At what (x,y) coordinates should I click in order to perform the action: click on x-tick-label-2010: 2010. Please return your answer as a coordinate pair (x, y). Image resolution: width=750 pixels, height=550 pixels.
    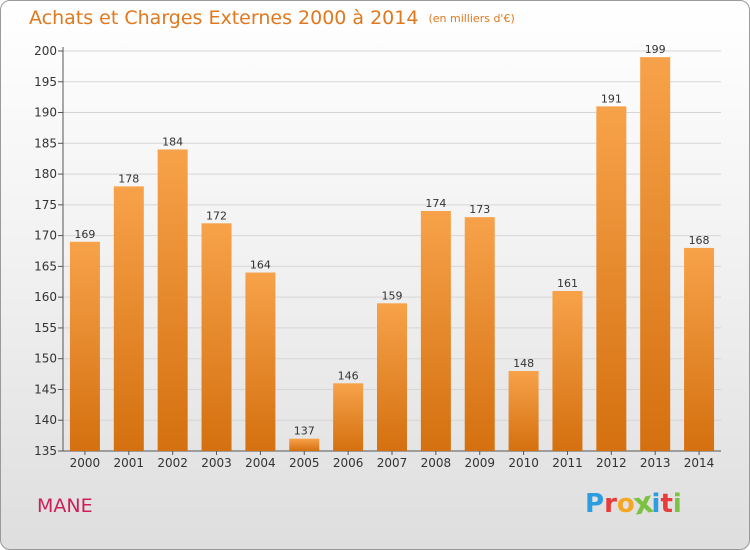
    Looking at the image, I should click on (523, 463).